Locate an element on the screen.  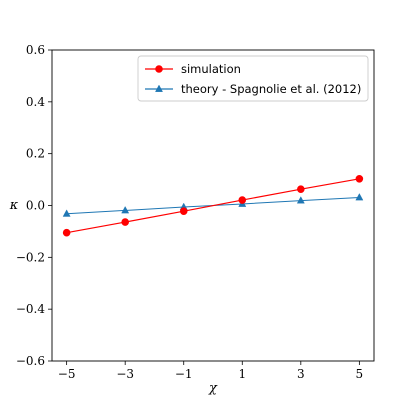
series-line-circle is located at coordinates (213, 206).